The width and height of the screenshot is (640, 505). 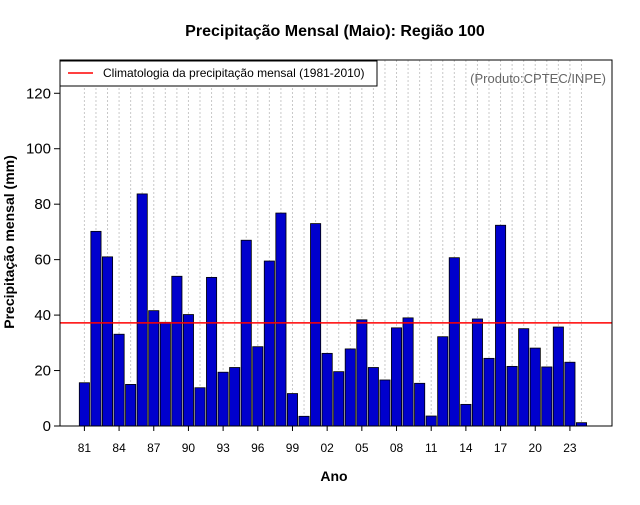 I want to click on x-tick-label: 14, so click(x=466, y=448).